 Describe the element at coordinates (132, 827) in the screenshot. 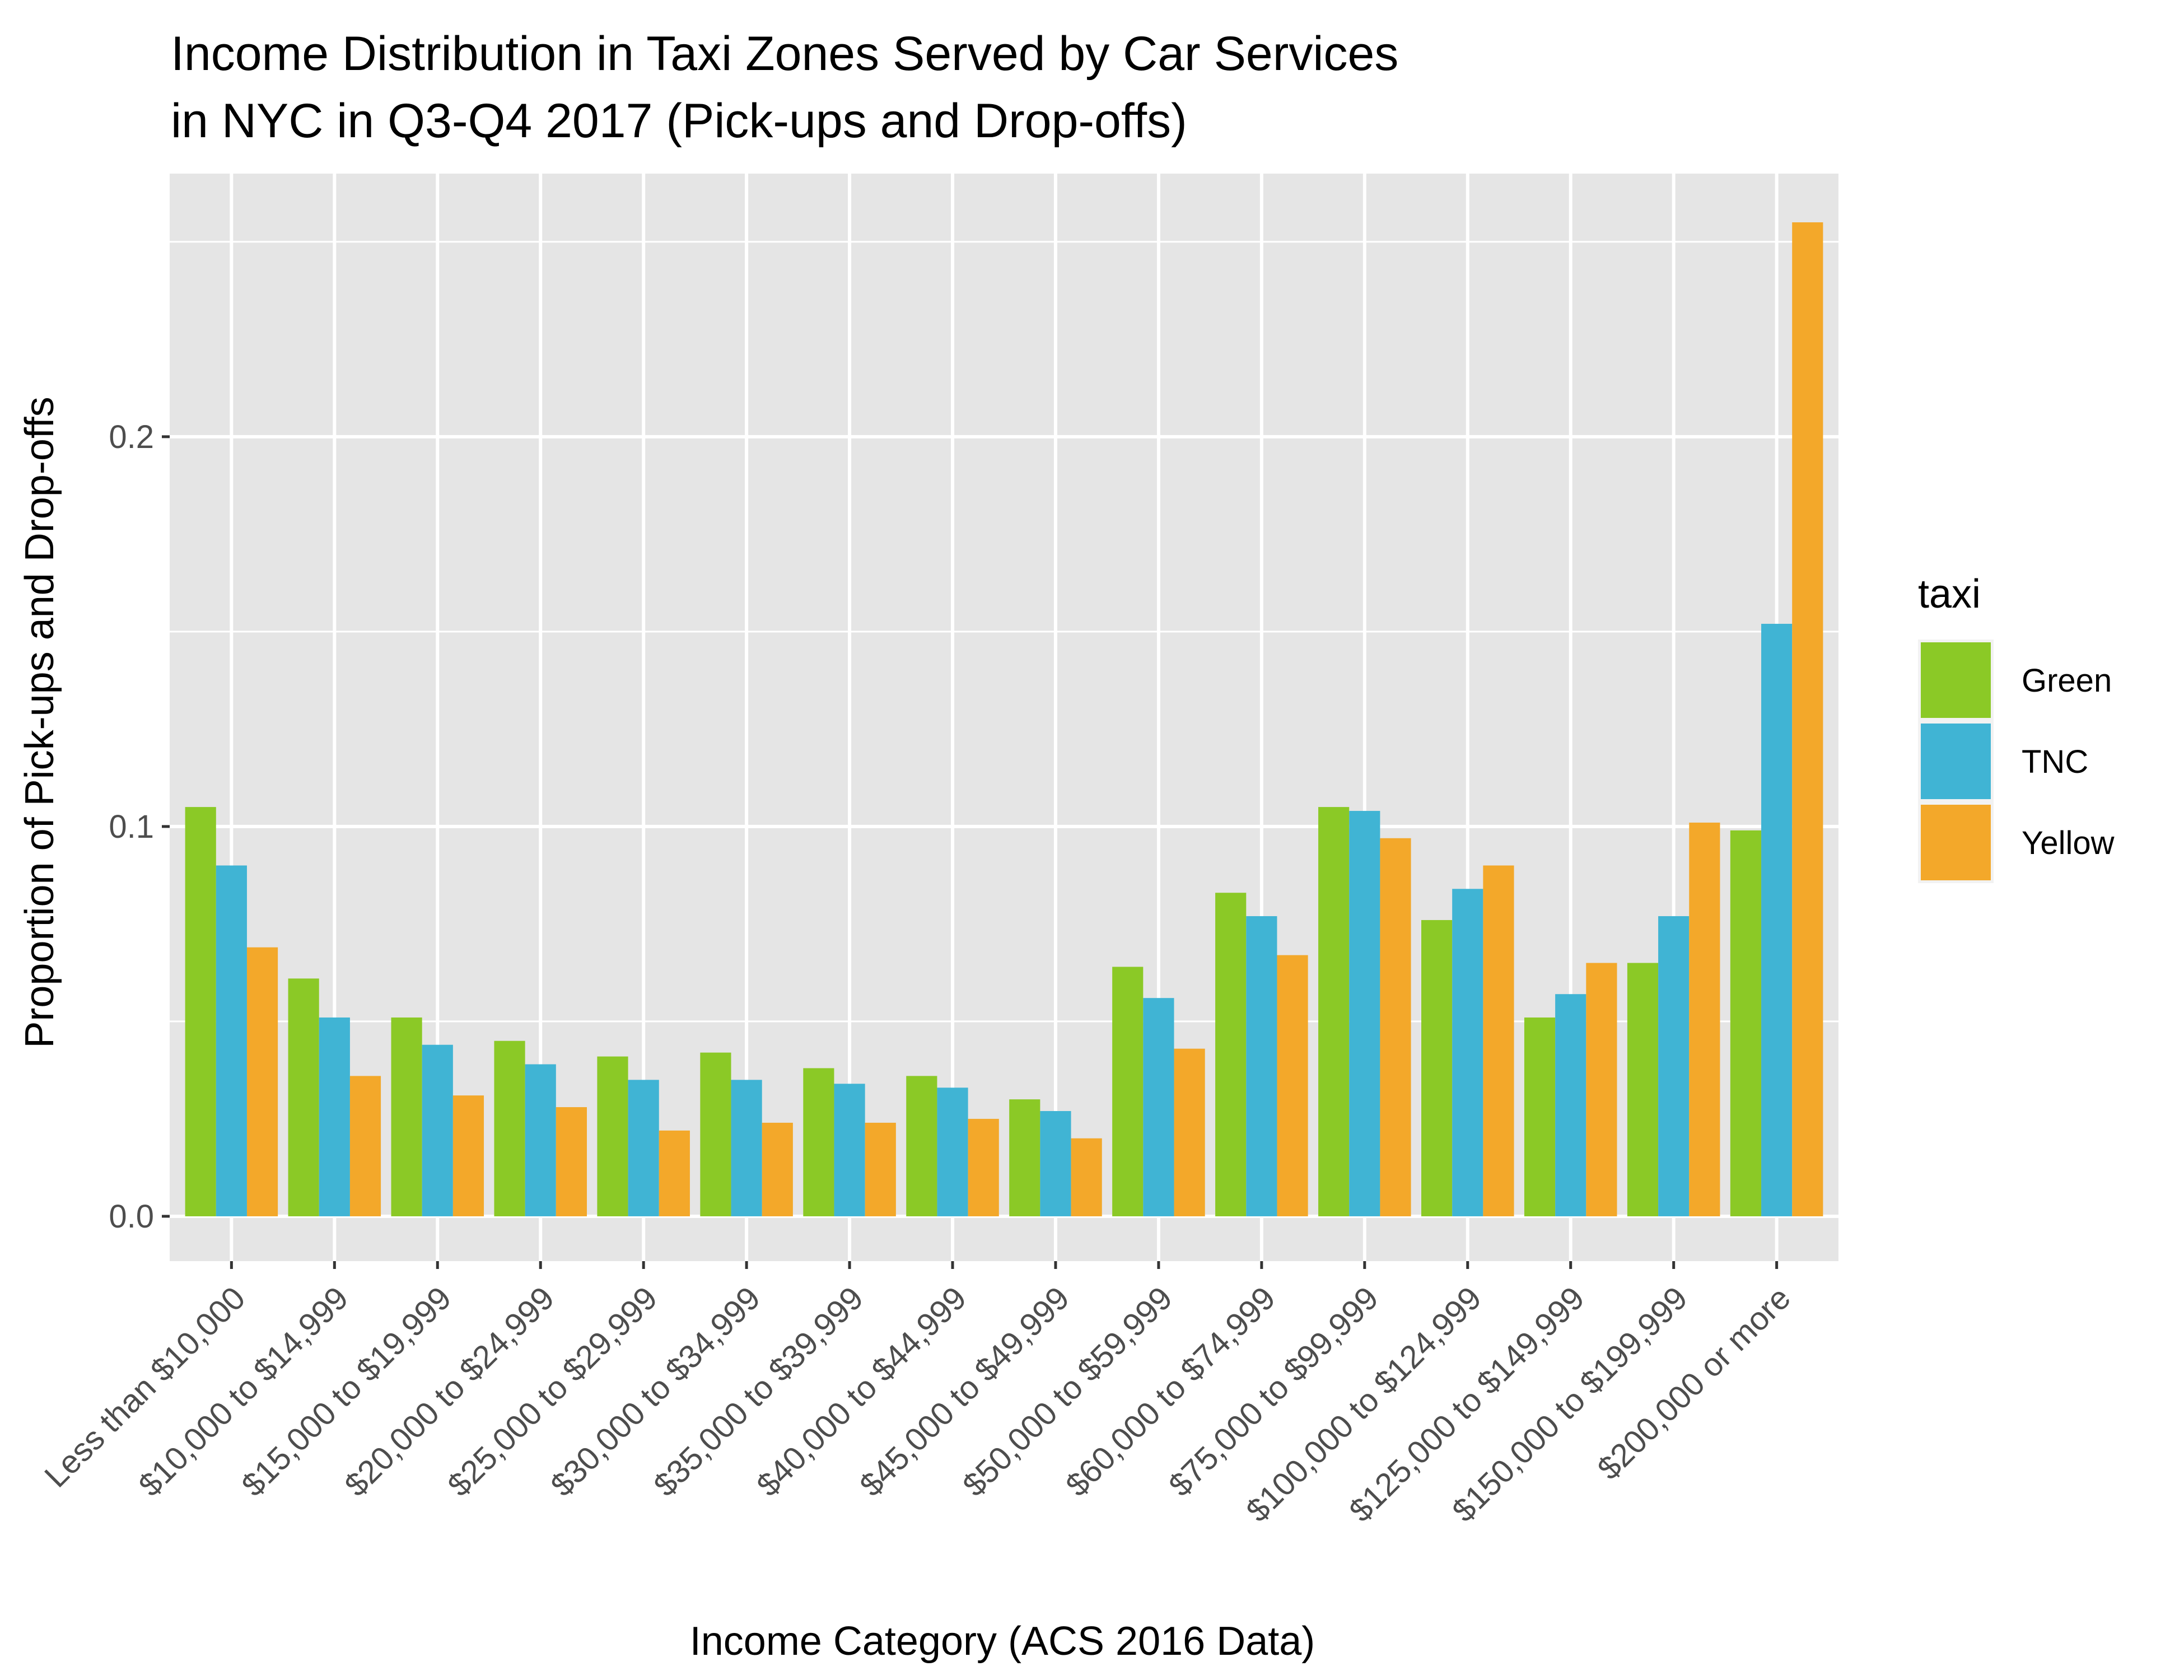

I see `y-tick-label: 0.1` at that location.